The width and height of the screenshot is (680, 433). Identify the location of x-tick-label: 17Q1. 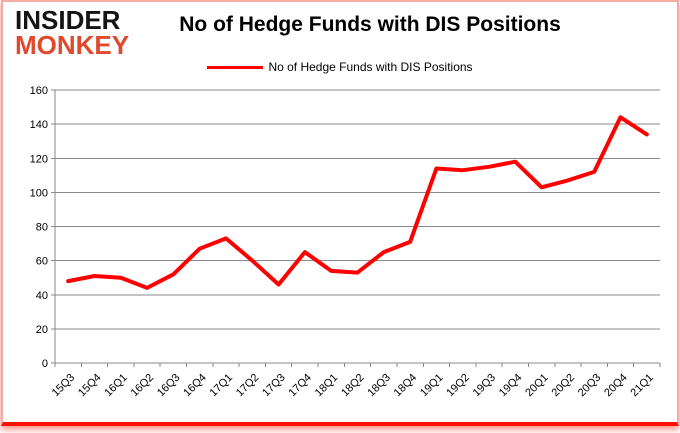
(222, 386).